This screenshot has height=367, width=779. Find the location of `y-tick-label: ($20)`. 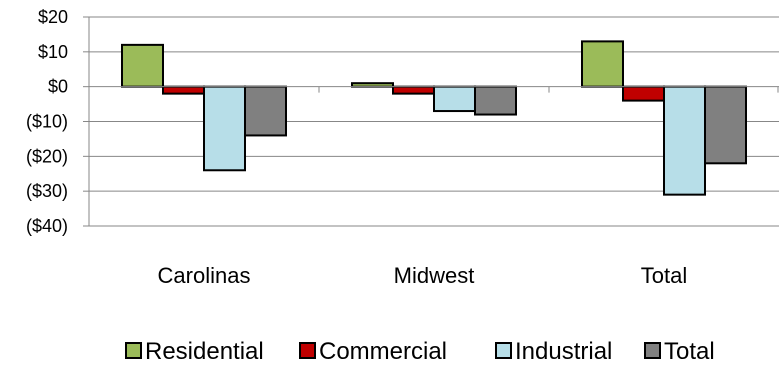

y-tick-label: ($20) is located at coordinates (47, 156).